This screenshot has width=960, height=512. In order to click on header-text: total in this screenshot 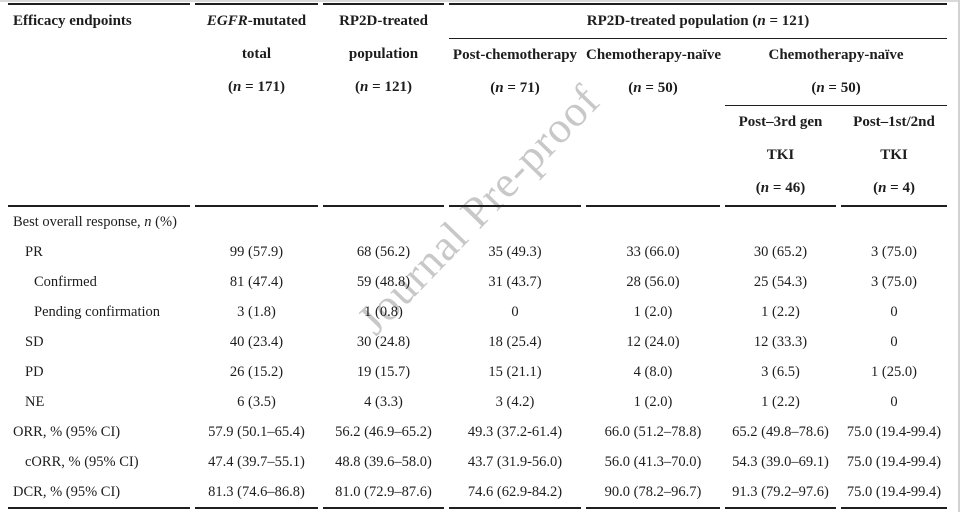, I will do `click(256, 54)`.